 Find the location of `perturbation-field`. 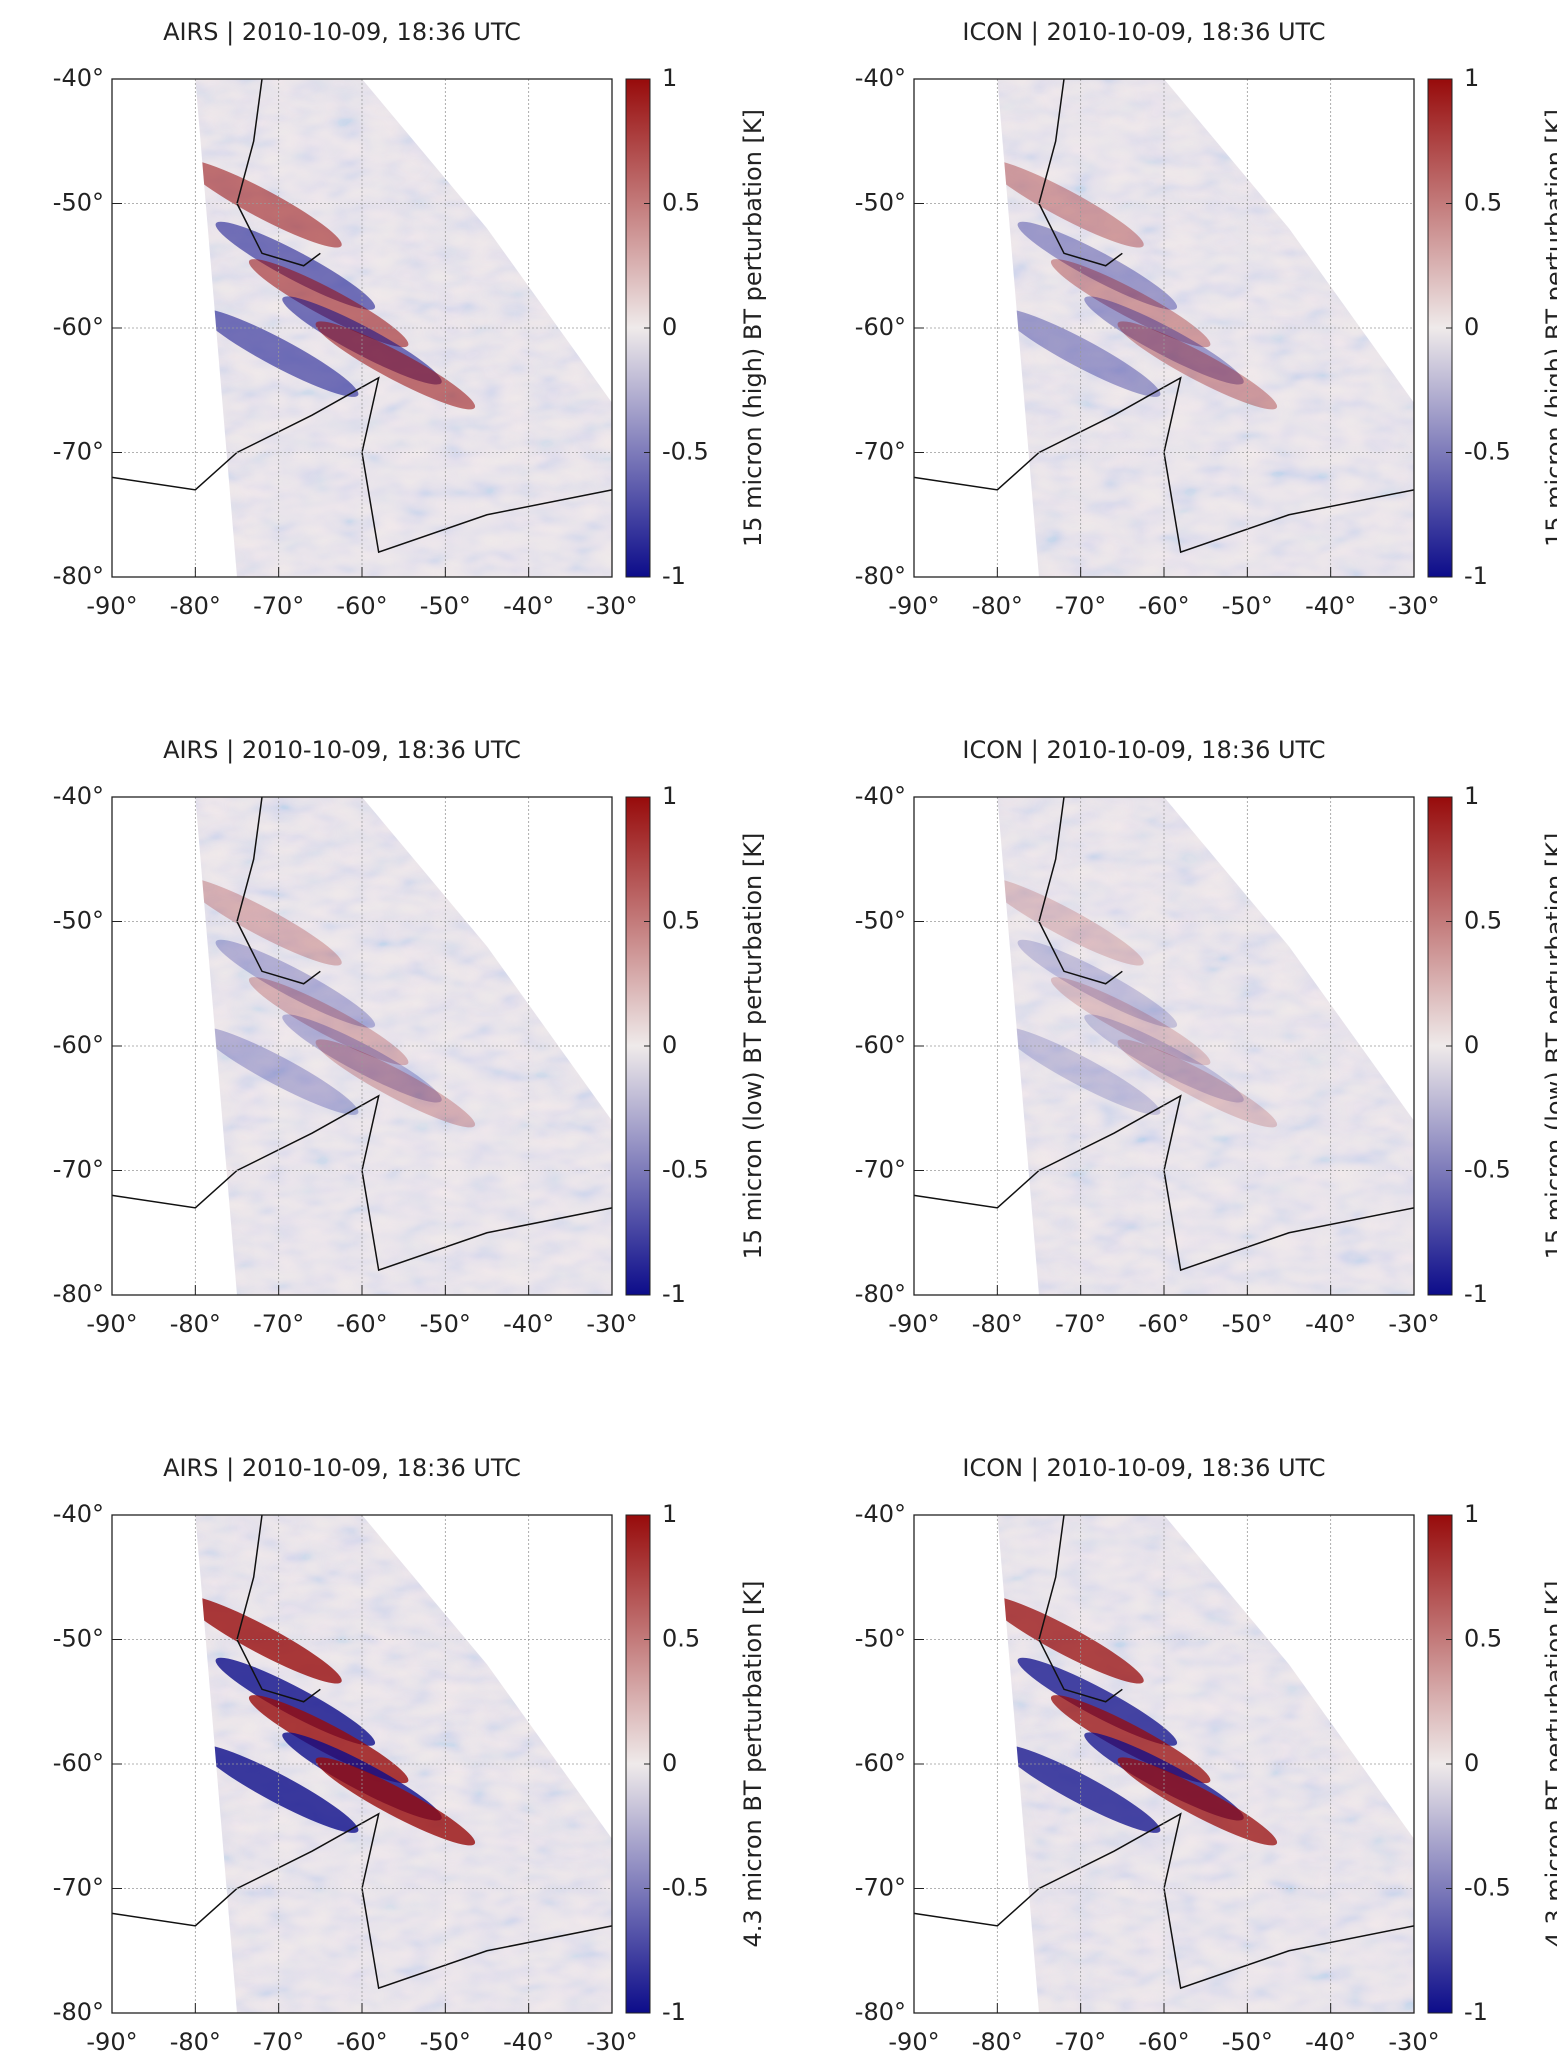

perturbation-field is located at coordinates (1205, 328).